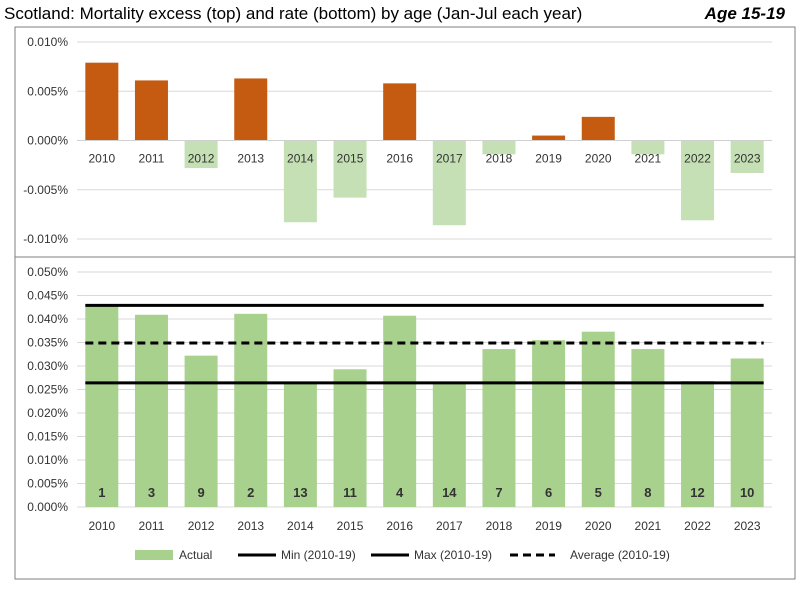 This screenshot has height=592, width=803. Describe the element at coordinates (154, 555) in the screenshot. I see `legend-swatch-actual` at that location.